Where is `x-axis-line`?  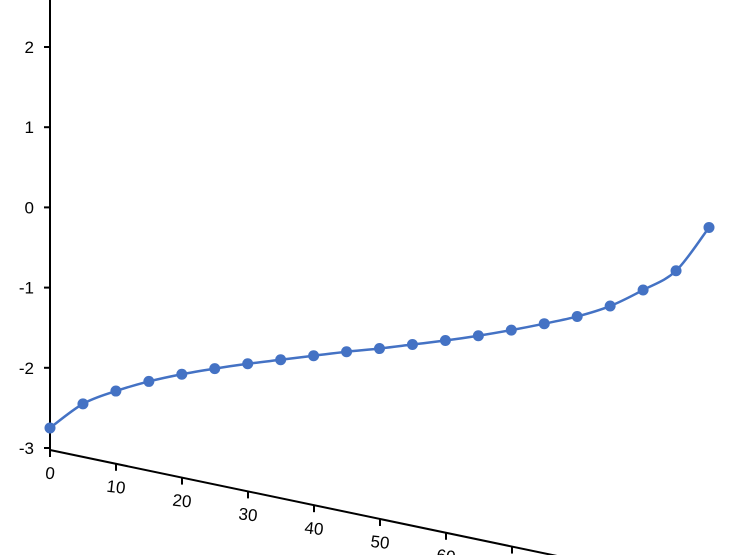 x-axis-line is located at coordinates (315, 504).